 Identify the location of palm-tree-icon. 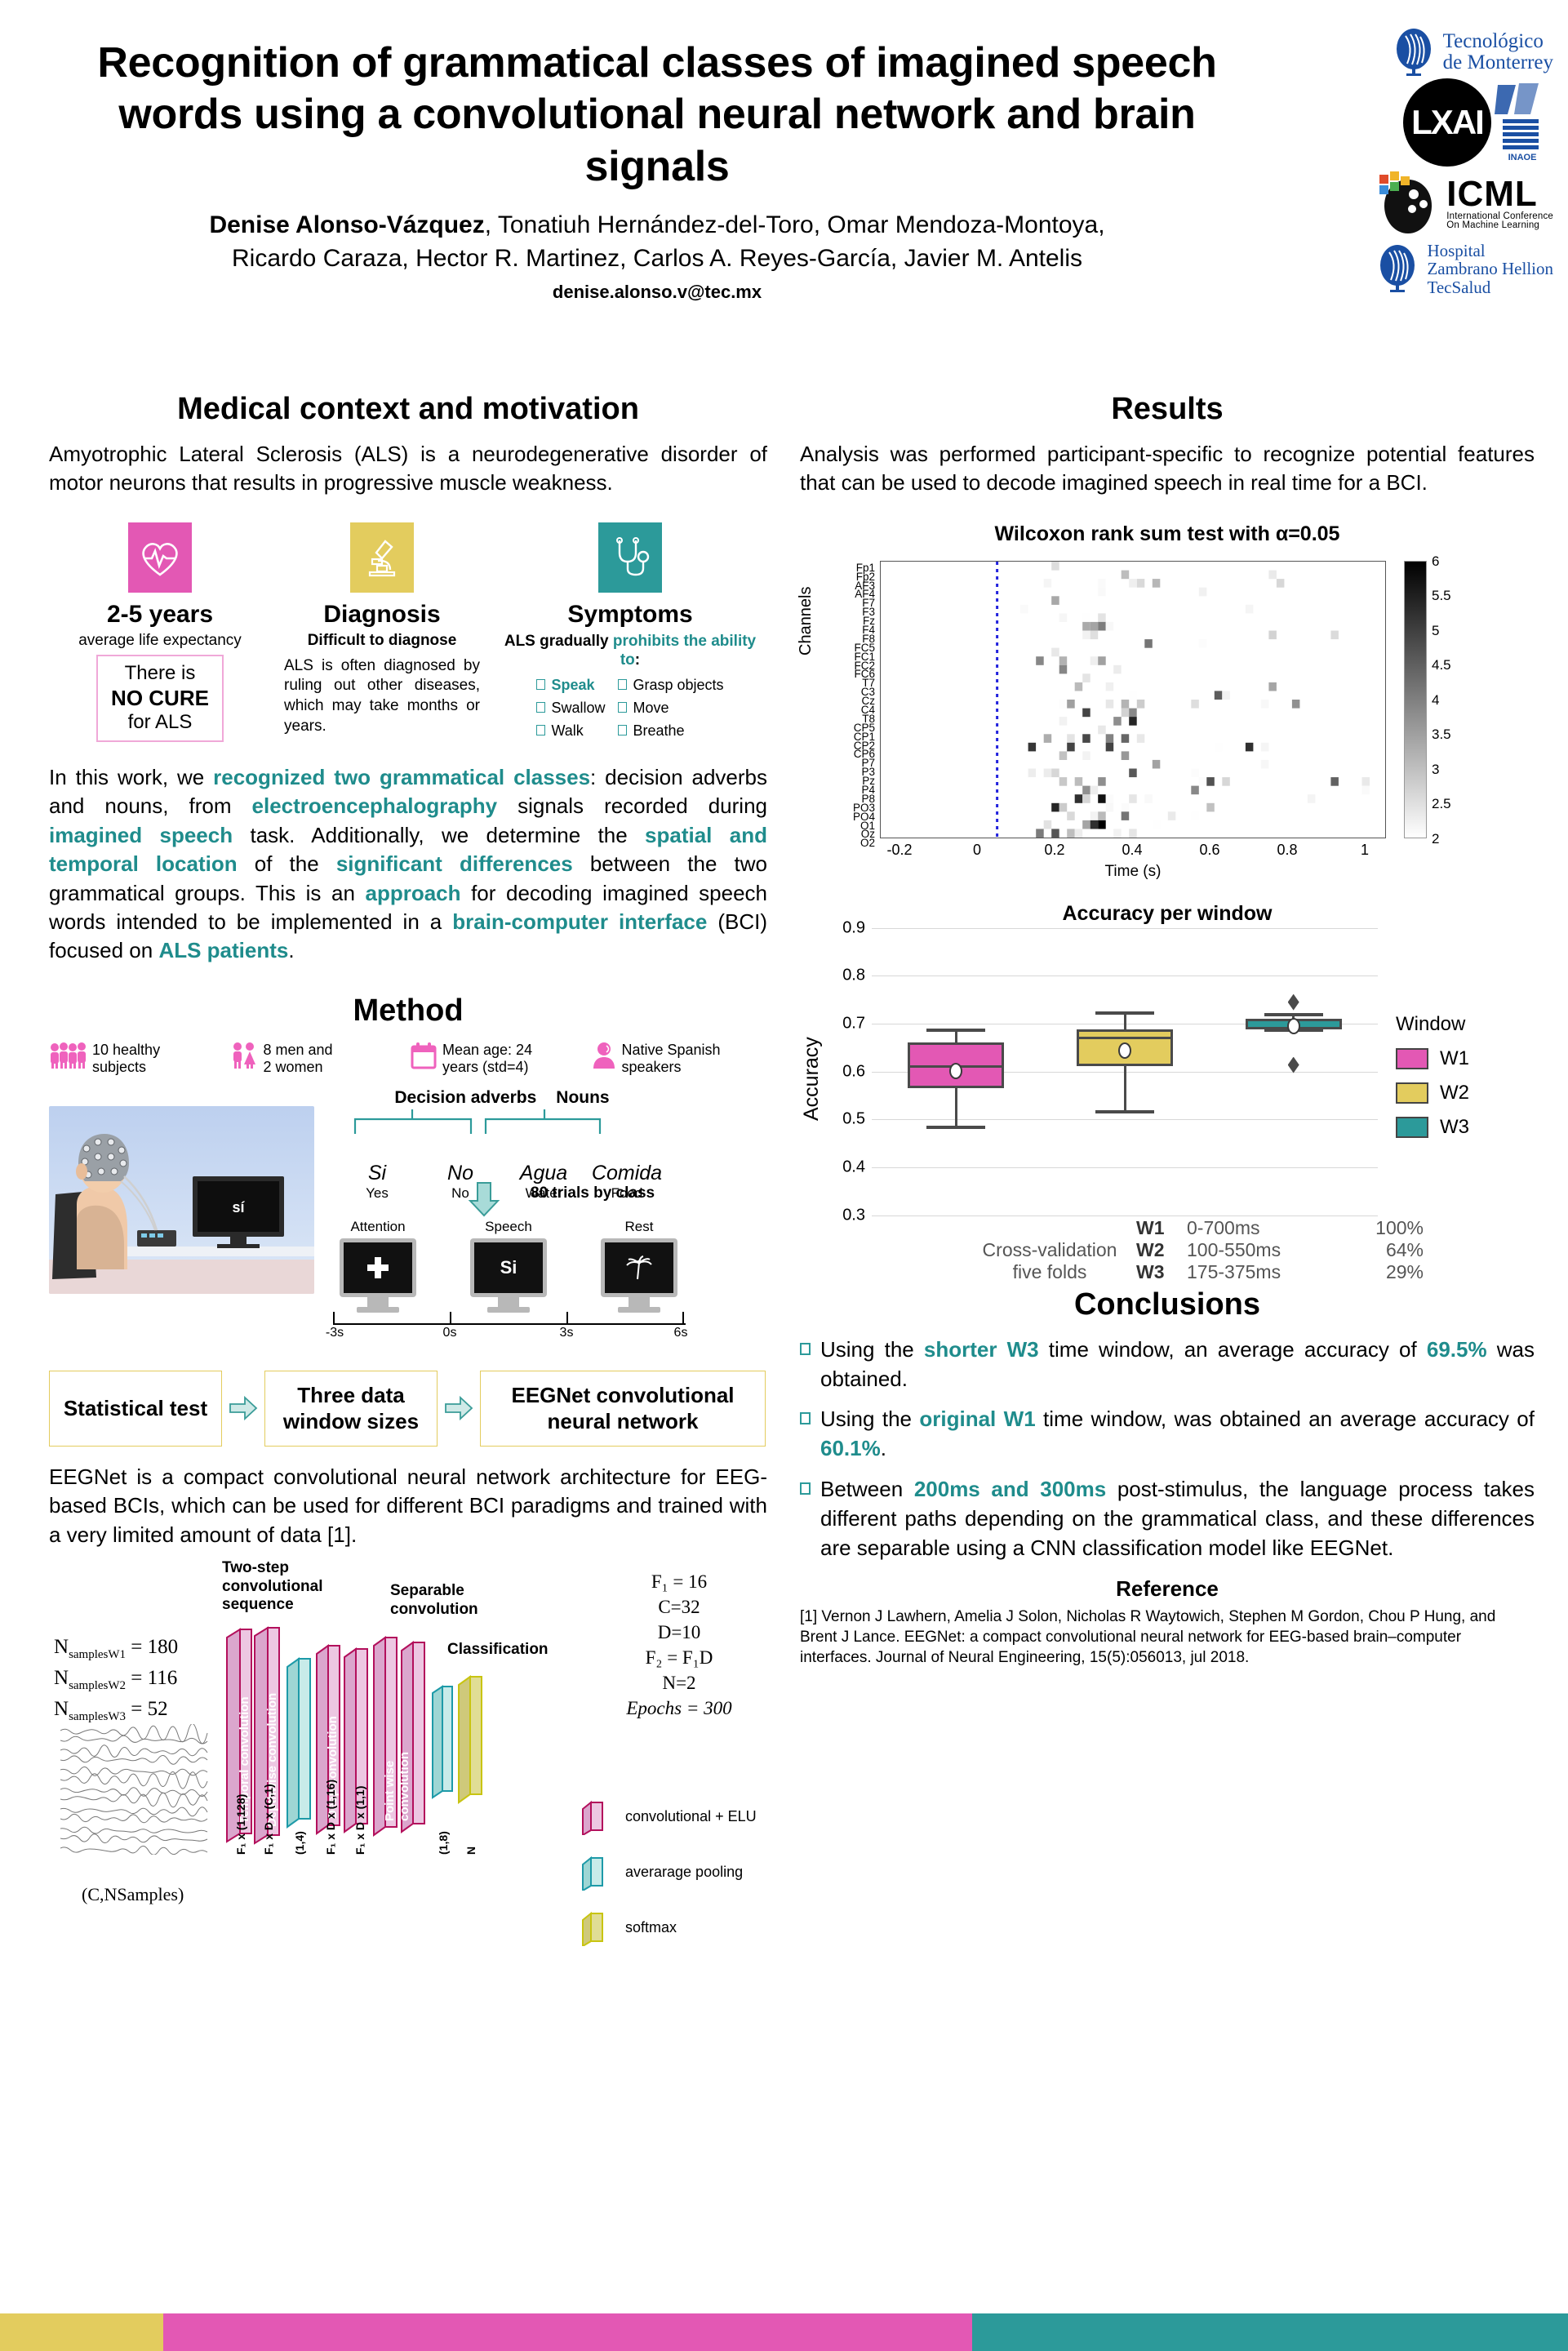
(639, 1267).